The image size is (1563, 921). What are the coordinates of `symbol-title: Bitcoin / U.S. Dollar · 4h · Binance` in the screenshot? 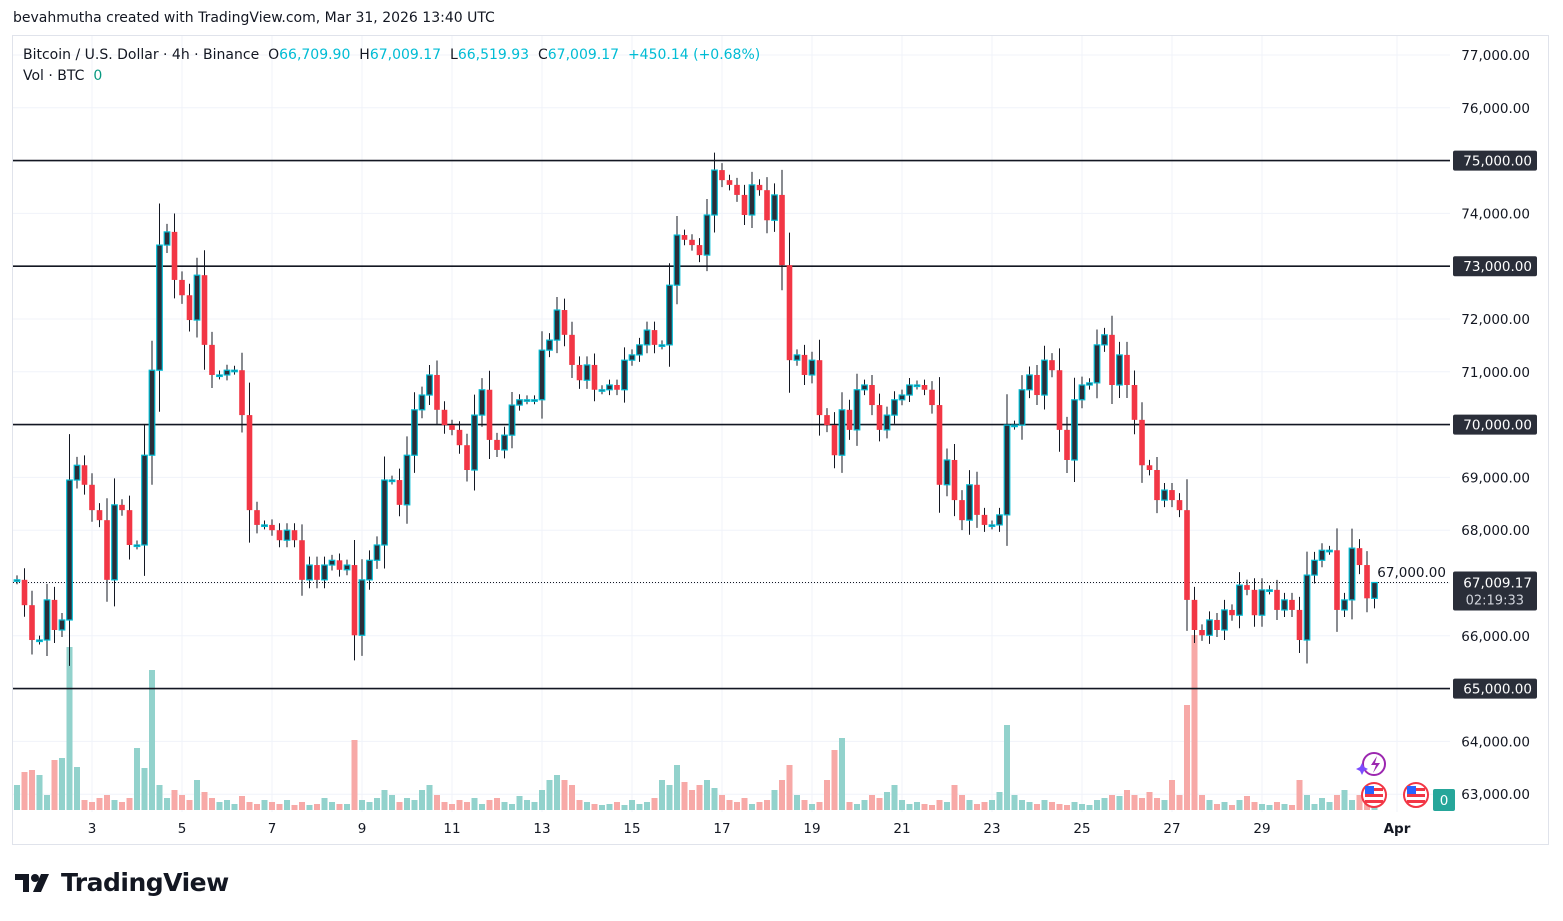 It's located at (141, 55).